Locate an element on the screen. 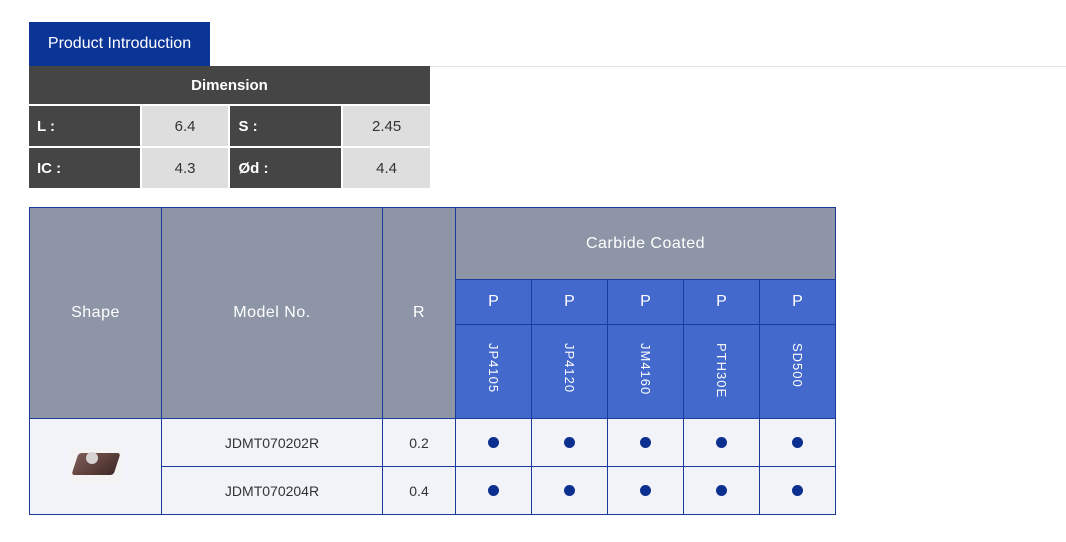 This screenshot has height=542, width=1066. header-model-no: Model No. is located at coordinates (272, 313).